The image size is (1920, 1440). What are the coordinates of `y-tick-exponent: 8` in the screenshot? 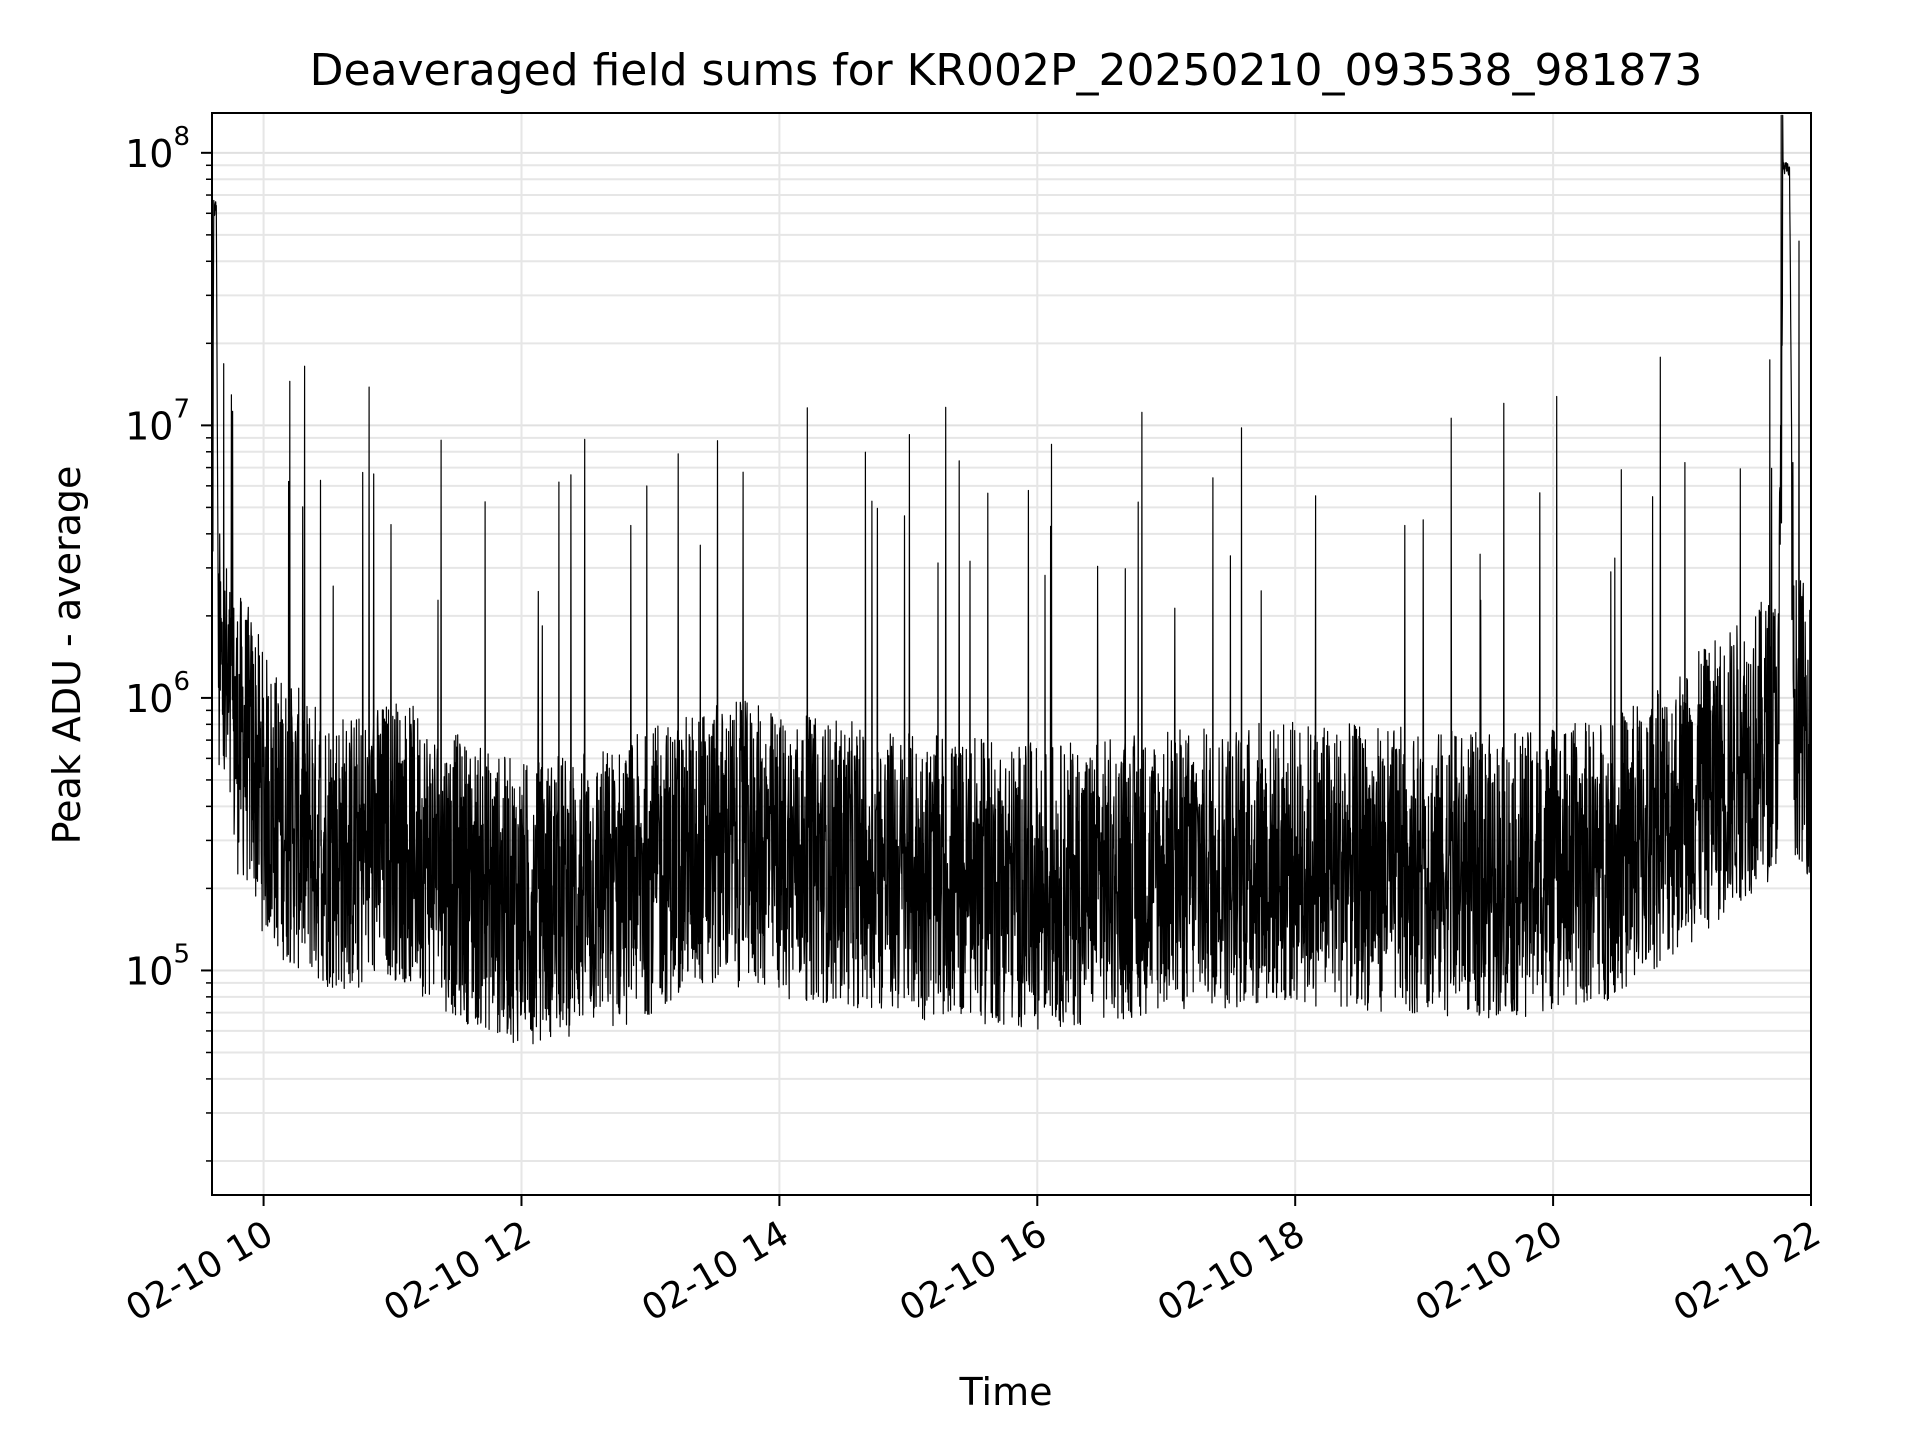 It's located at (181, 137).